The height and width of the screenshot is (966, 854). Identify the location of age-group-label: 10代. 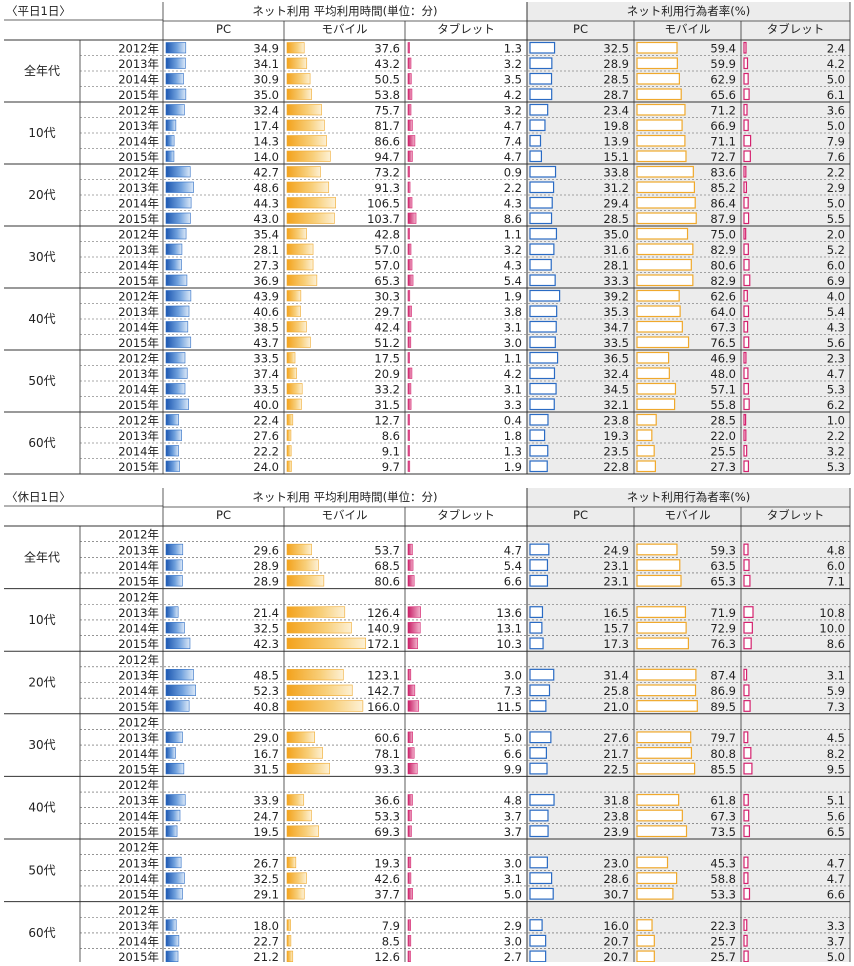
(41, 133).